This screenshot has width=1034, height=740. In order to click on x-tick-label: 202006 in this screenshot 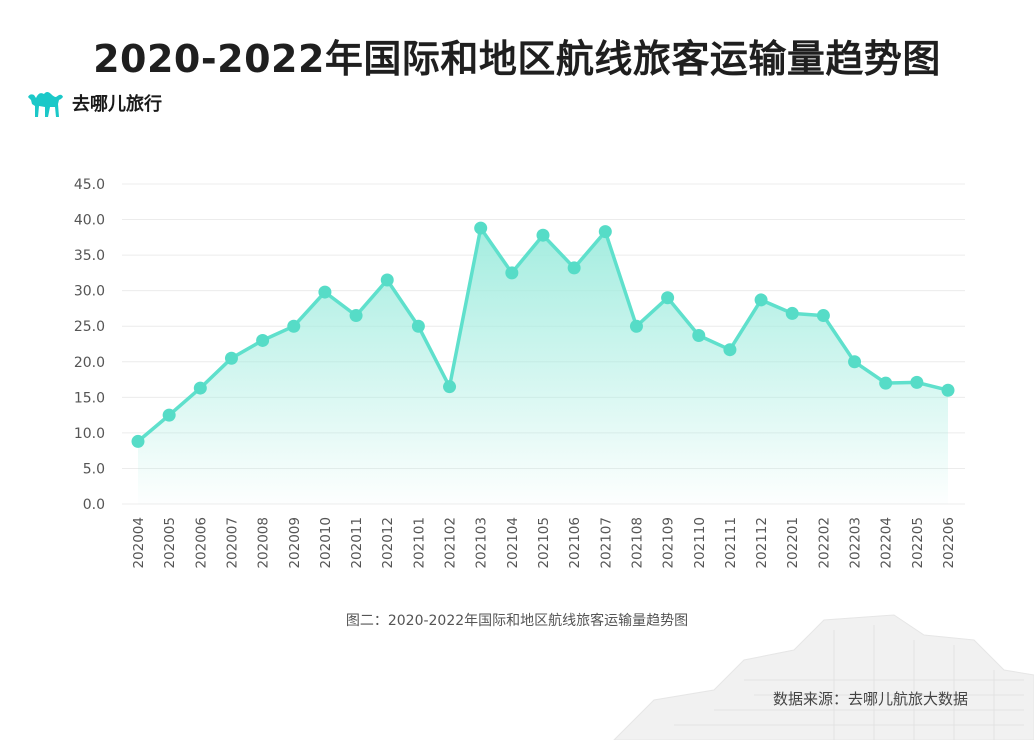, I will do `click(201, 543)`.